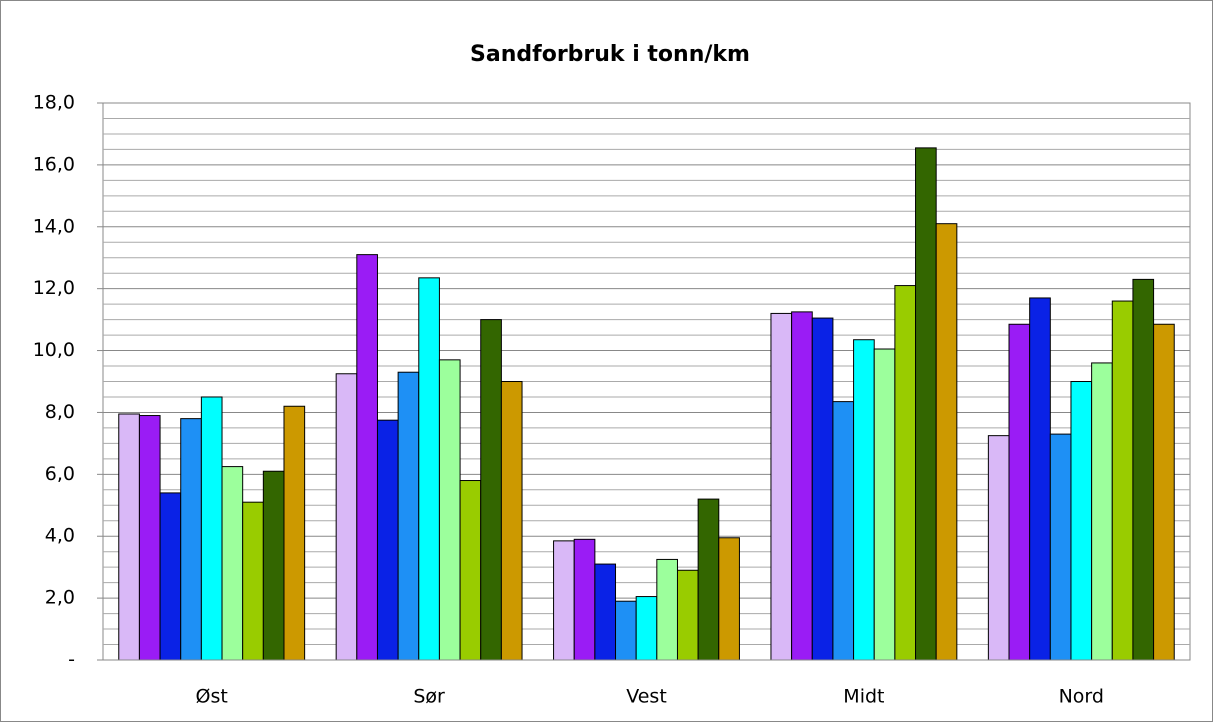 This screenshot has width=1213, height=722. I want to click on x-tick-label: Sør, so click(429, 697).